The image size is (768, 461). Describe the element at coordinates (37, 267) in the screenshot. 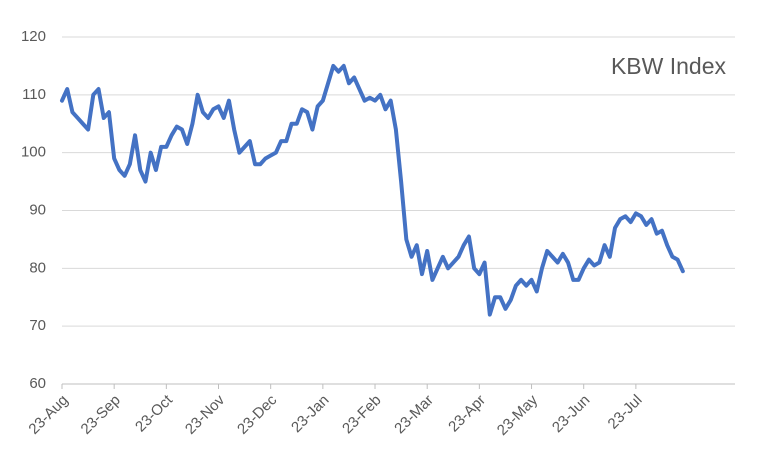

I see `y-tick-label: 80` at that location.